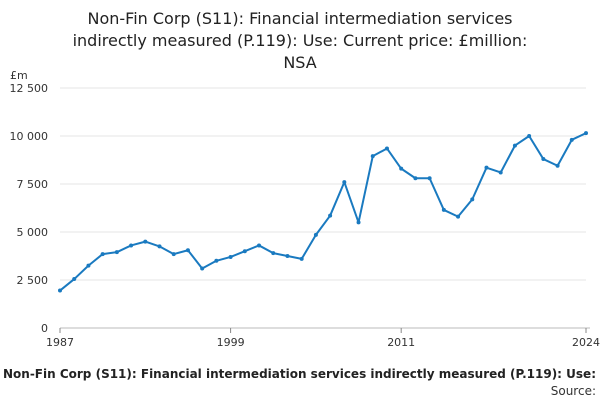 This screenshot has height=400, width=600. I want to click on y-tick-label: 7 500, so click(33, 184).